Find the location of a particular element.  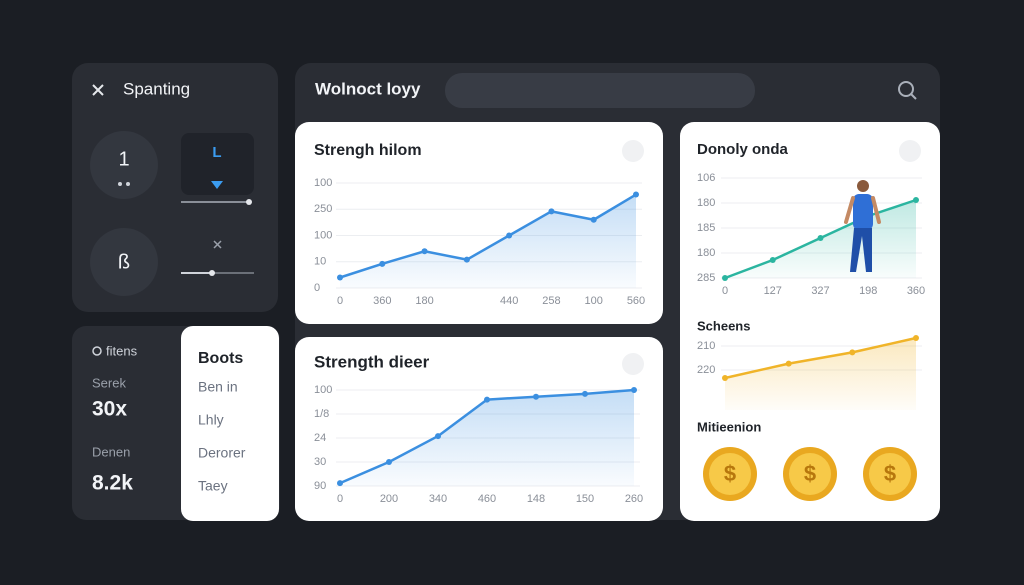

menu-item: Ben in is located at coordinates (218, 387).